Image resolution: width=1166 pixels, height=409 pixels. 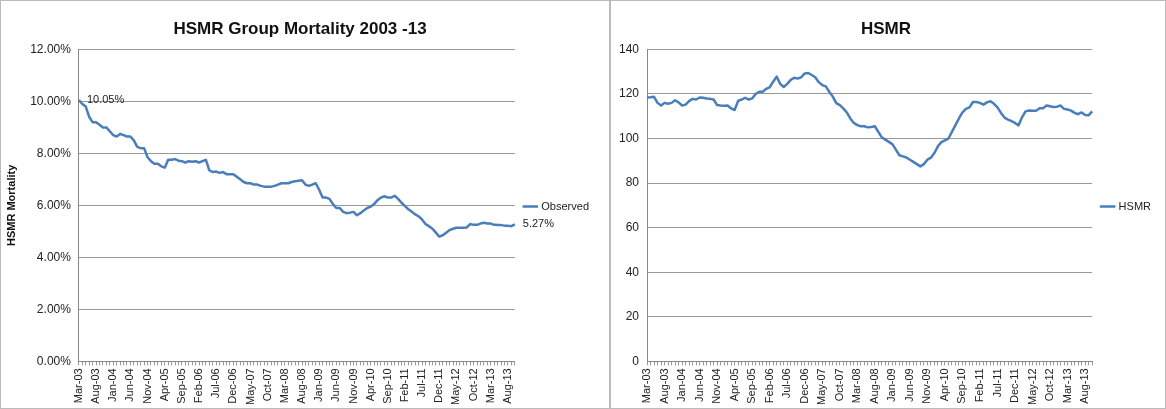 I want to click on y-tick-label: 12.00%, so click(x=51, y=48).